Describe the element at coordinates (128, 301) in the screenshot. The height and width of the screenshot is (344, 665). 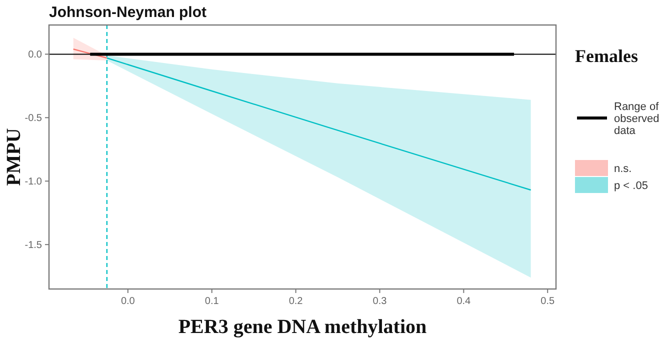
I see `x-tick-label: 0.0` at that location.